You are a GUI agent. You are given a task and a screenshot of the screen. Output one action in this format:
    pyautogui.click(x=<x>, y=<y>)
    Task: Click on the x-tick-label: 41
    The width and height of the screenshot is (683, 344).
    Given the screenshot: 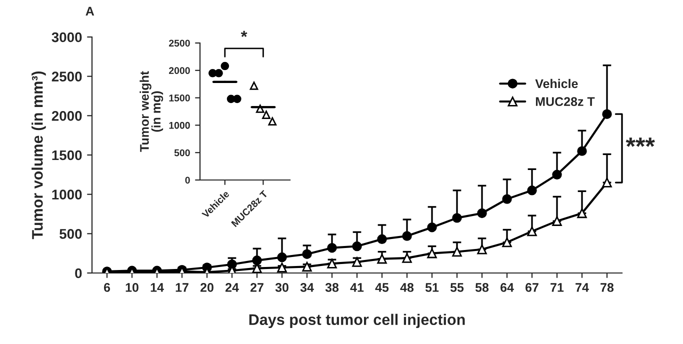 What is the action you would take?
    pyautogui.click(x=357, y=287)
    